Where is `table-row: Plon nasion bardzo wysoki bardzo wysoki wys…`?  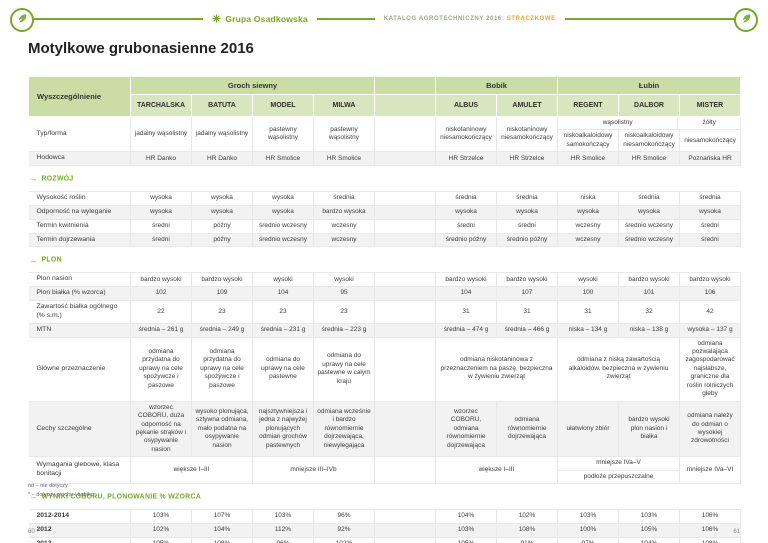 table-row: Plon nasion bardzo wysoki bardzo wysoki wys… is located at coordinates (385, 280).